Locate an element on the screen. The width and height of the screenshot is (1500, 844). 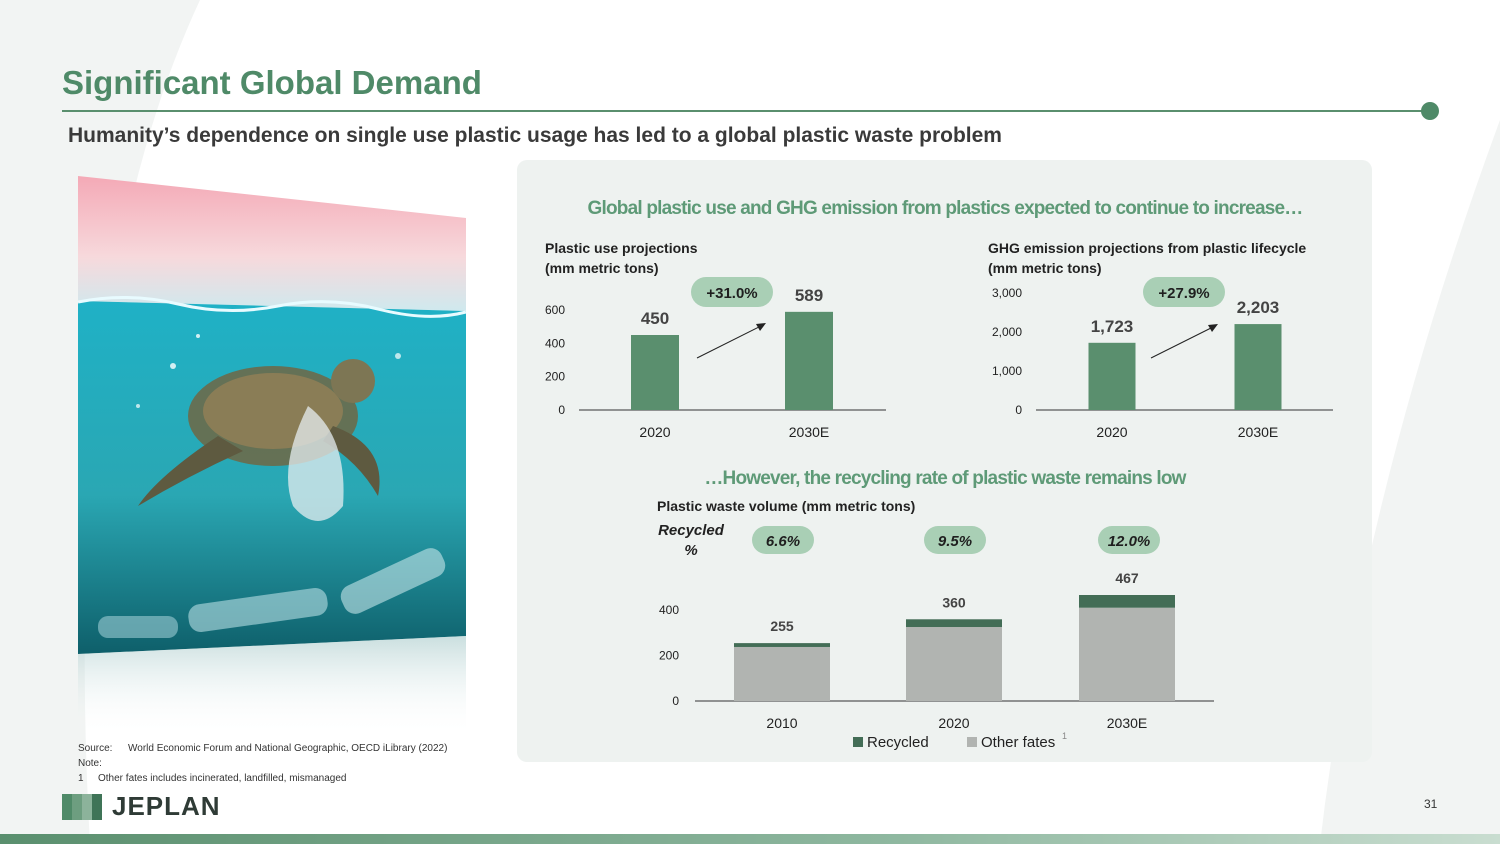
title-divider is located at coordinates (743, 111).